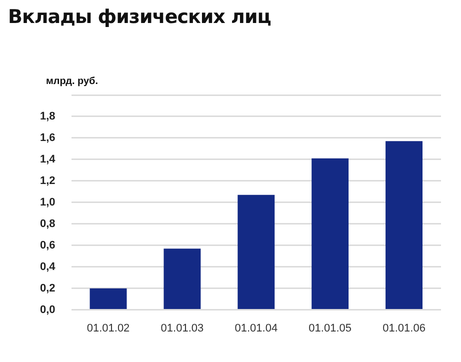 Image resolution: width=461 pixels, height=362 pixels. I want to click on x-tick-label: 01.01.06, so click(404, 328).